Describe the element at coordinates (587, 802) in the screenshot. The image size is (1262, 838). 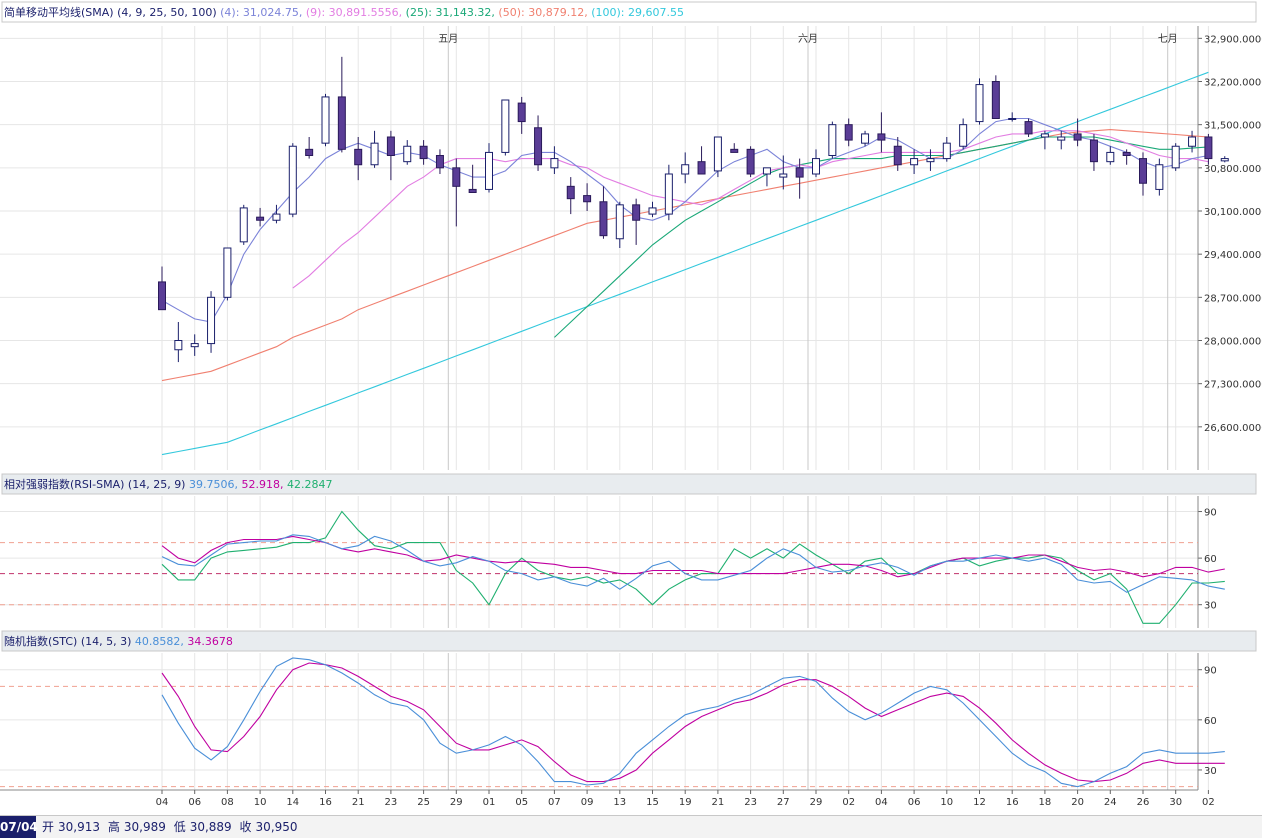
I see `x-tick-label: 09` at that location.